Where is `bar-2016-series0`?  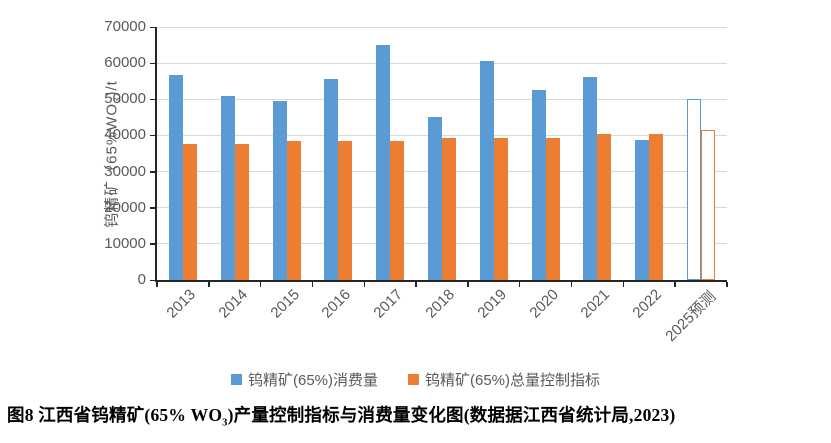 bar-2016-series0 is located at coordinates (331, 179).